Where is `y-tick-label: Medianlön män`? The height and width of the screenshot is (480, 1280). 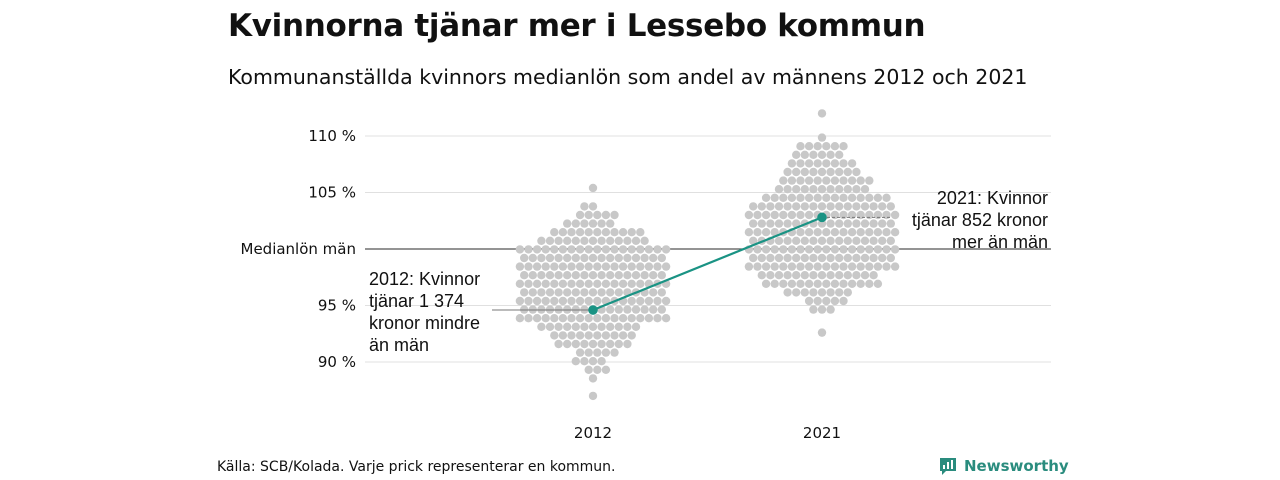
y-tick-label: Medianlön män is located at coordinates (299, 249).